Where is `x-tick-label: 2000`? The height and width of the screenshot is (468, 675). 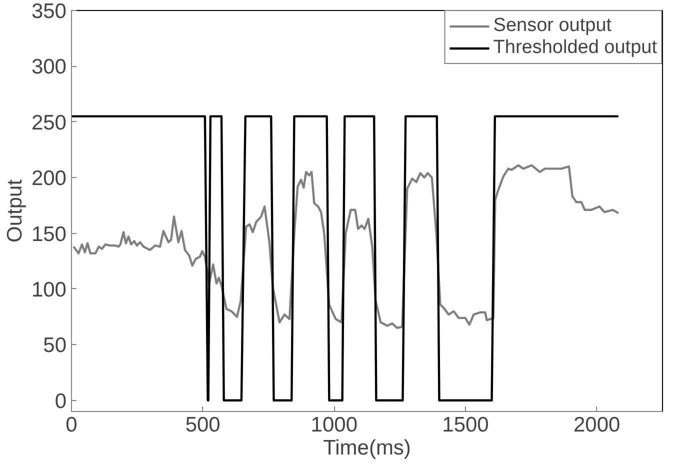 x-tick-label: 2000 is located at coordinates (596, 425).